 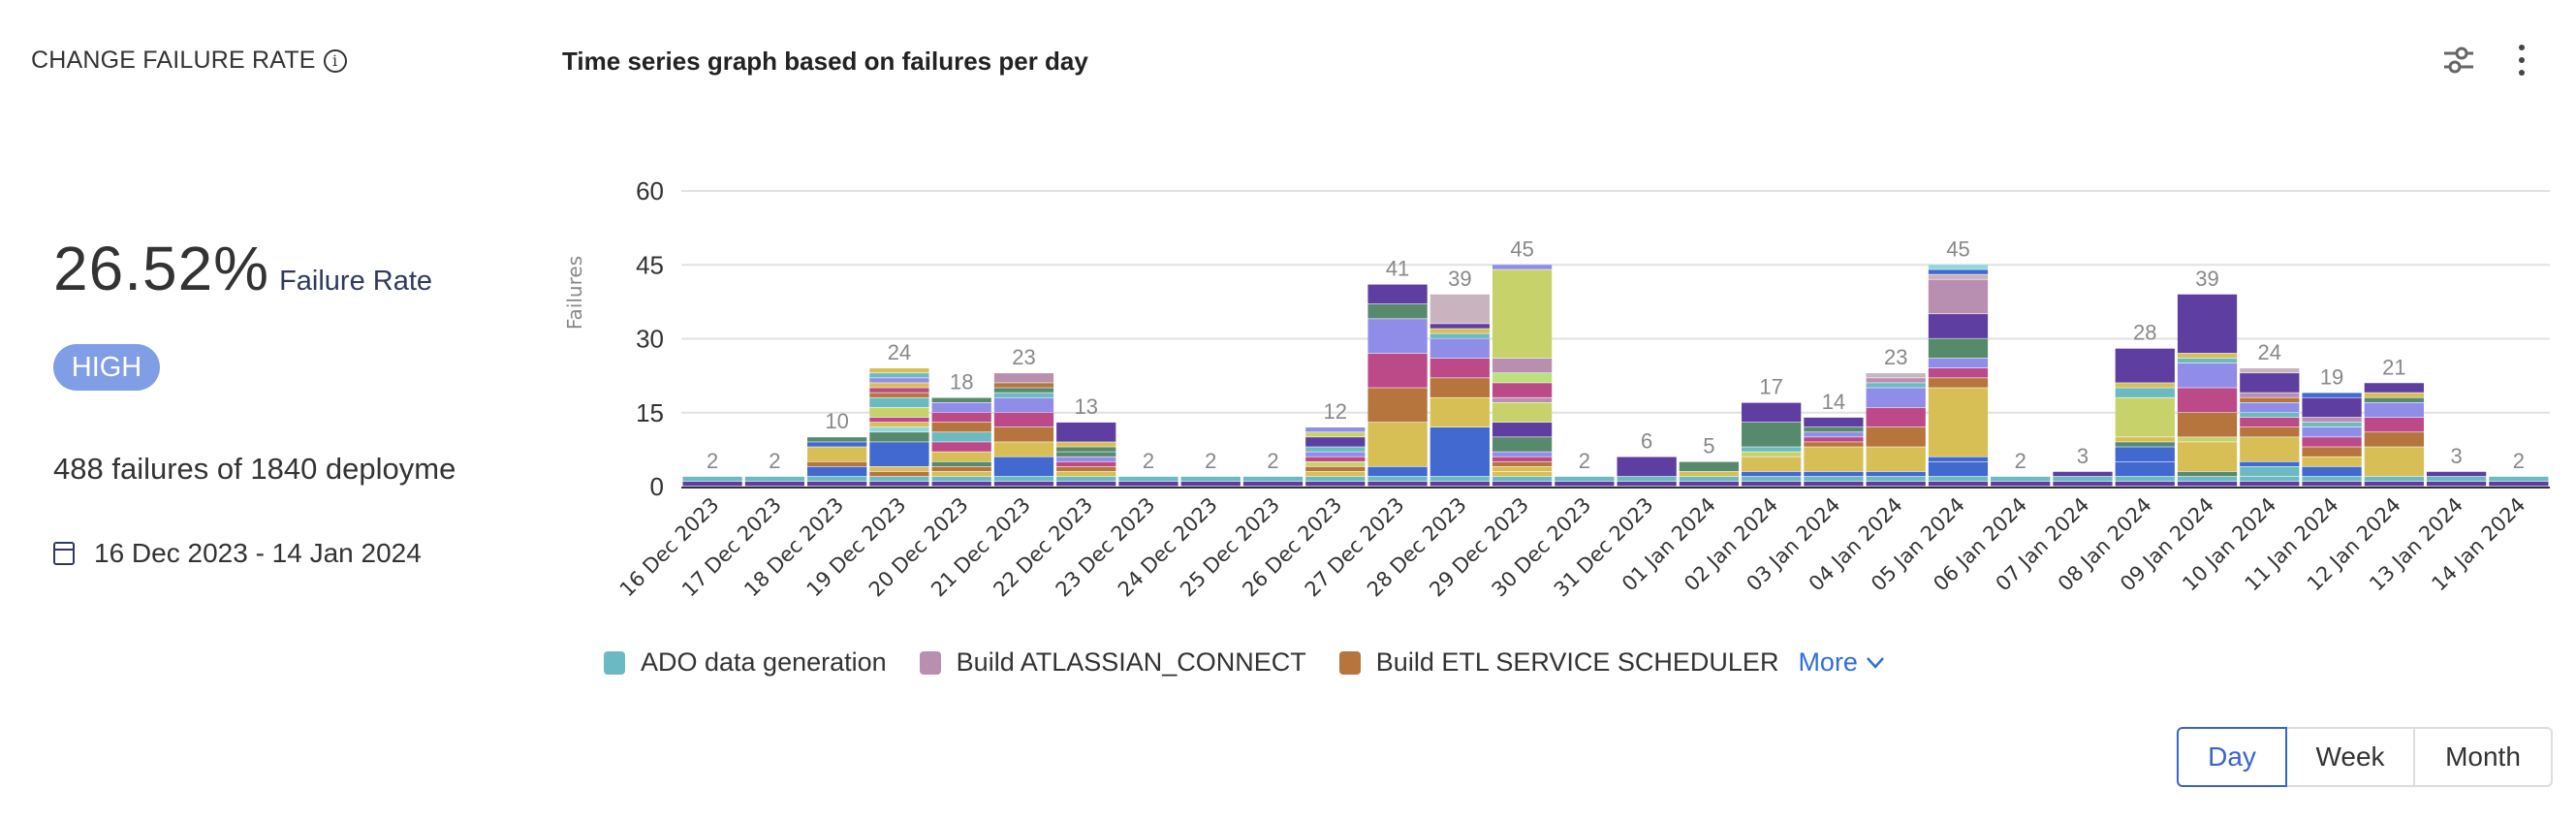 What do you see at coordinates (1112, 662) in the screenshot?
I see `legend-item: Build ATLASSIAN_CONNECT` at bounding box center [1112, 662].